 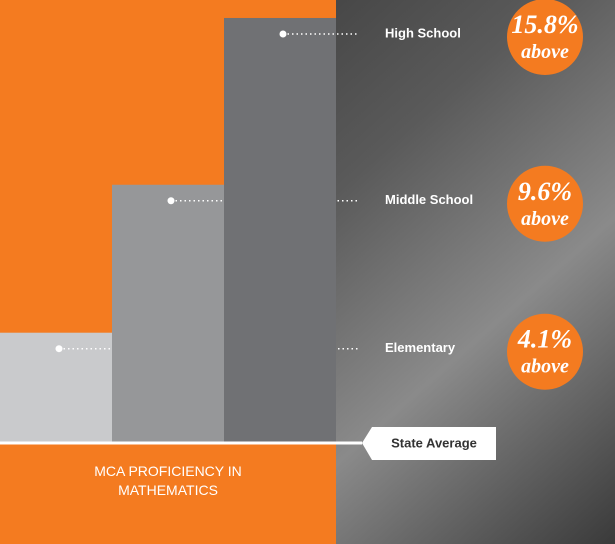 I want to click on category-label: High School, so click(x=423, y=32).